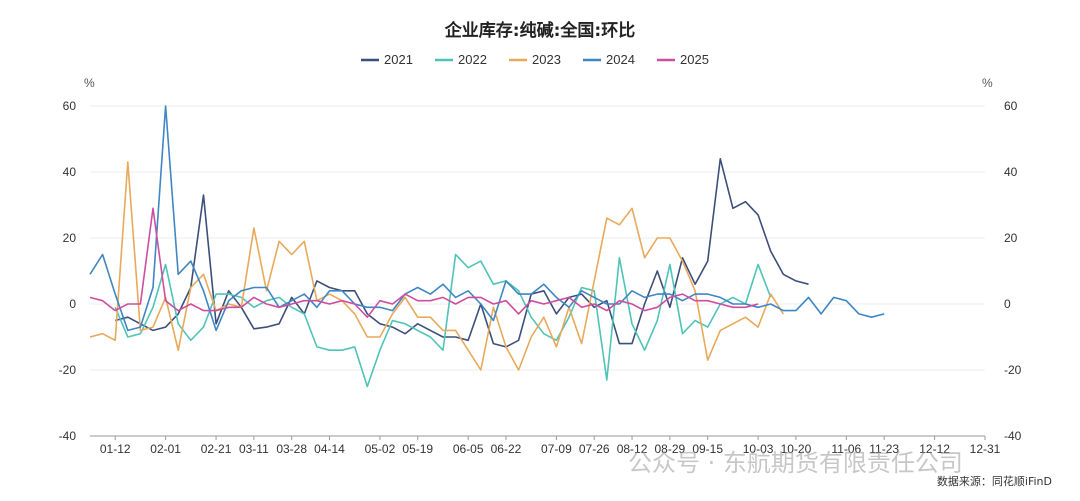 This screenshot has height=501, width=1080. Describe the element at coordinates (468, 449) in the screenshot. I see `x-tick-label: 06-05` at that location.